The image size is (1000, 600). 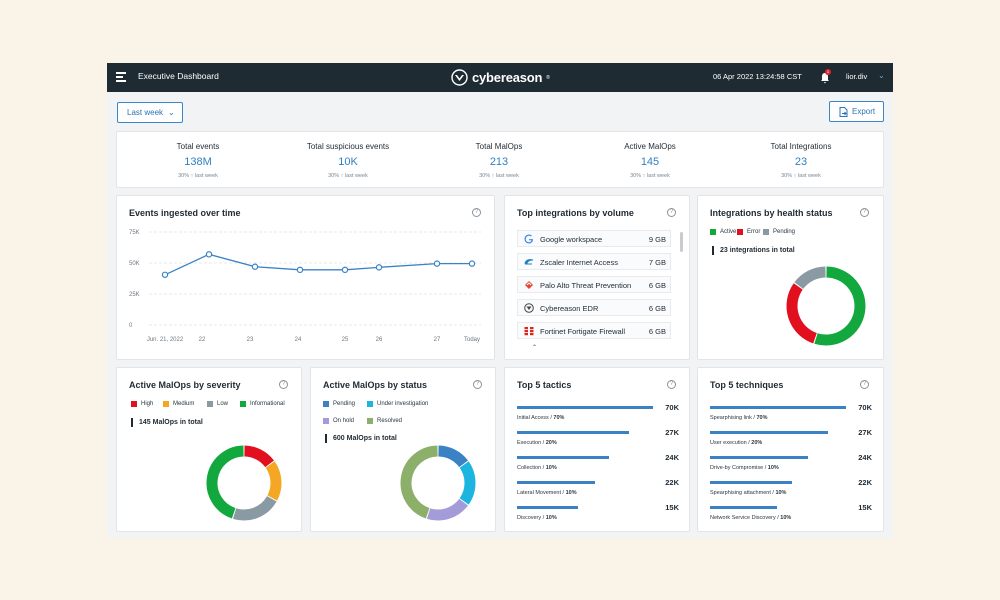 What do you see at coordinates (447, 509) in the screenshot?
I see `donut-slice-on-hold` at bounding box center [447, 509].